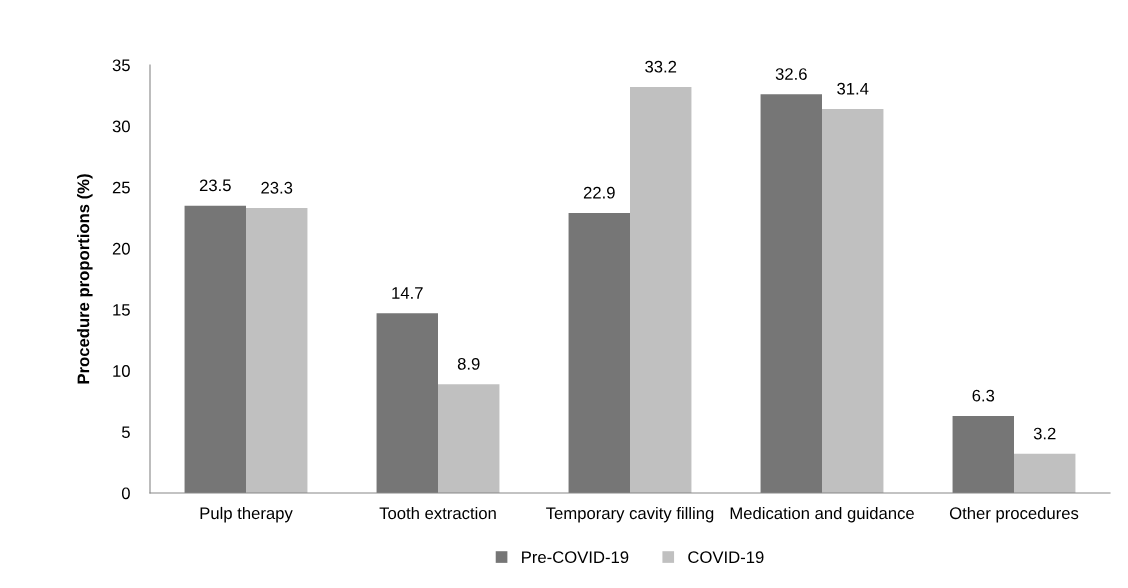  I want to click on y-tick-label: 35, so click(121, 65).